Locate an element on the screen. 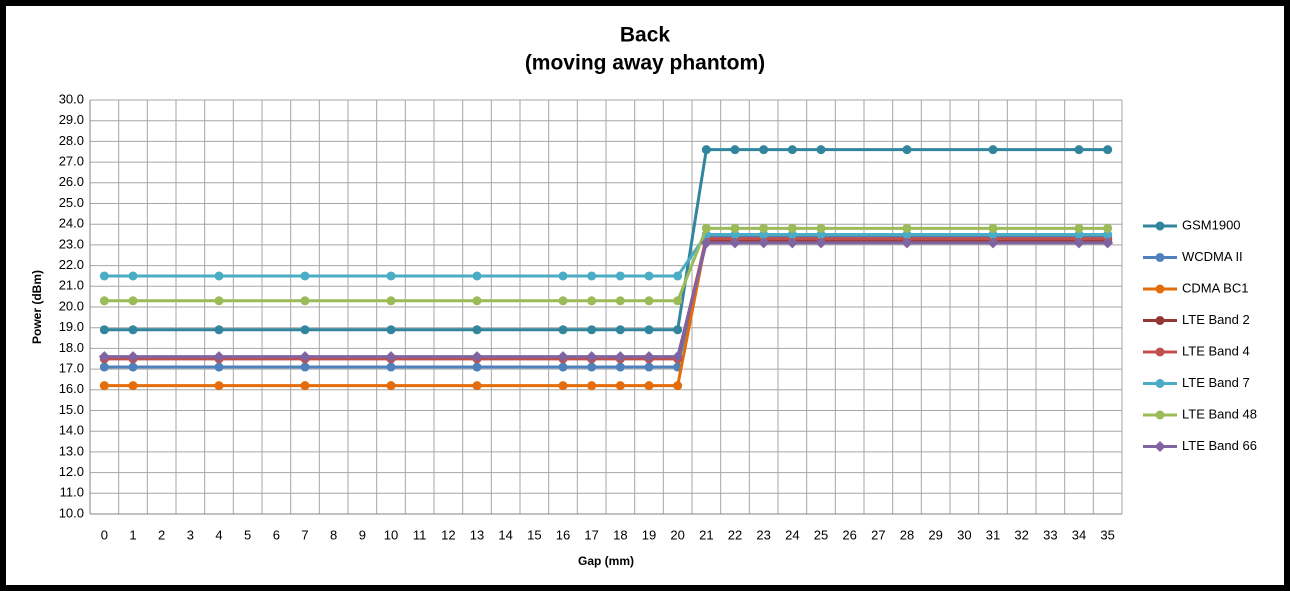  x-tick-label: 34 is located at coordinates (1079, 534).